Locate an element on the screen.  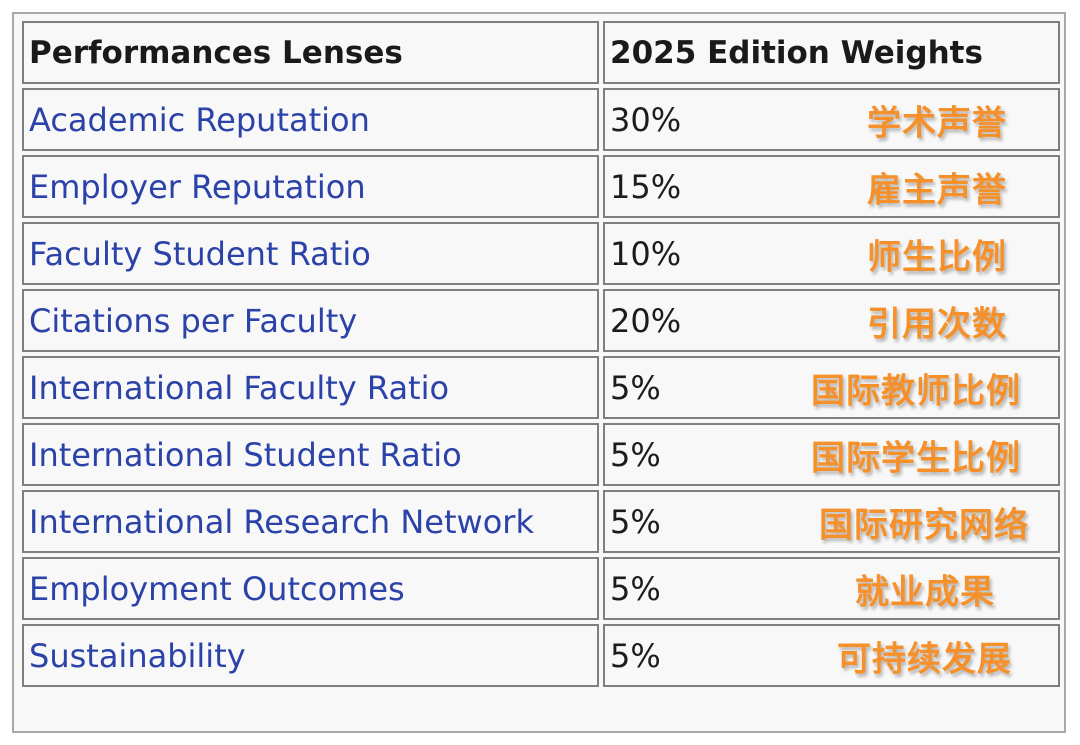
lens-employment-outcomes: Employment Outcomes is located at coordinates (310, 588).